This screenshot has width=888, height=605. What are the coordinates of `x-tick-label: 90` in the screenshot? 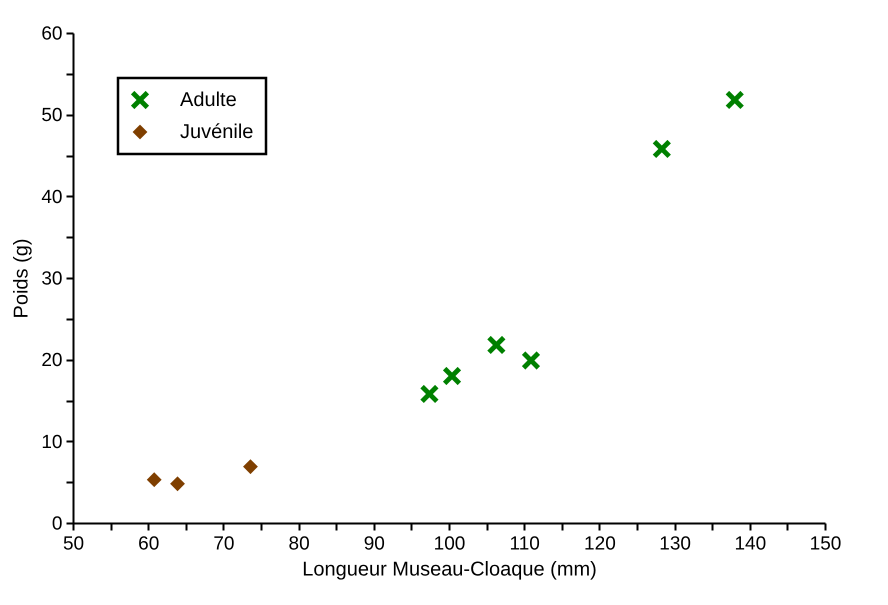 It's located at (374, 544).